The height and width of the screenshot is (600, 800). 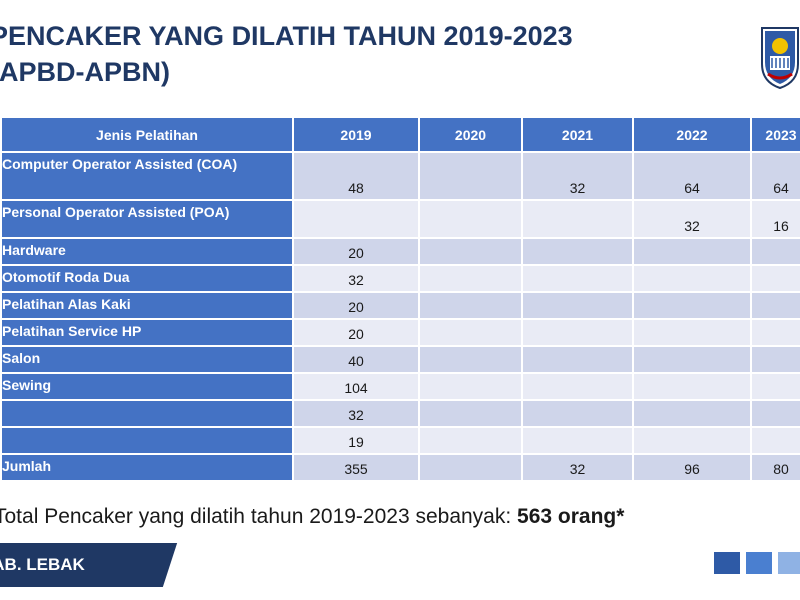 I want to click on cell-2019: 104, so click(x=356, y=386).